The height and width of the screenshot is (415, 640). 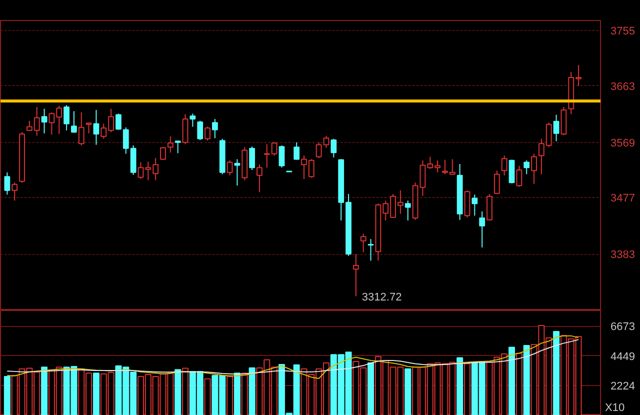 What do you see at coordinates (622, 255) in the screenshot?
I see `y-tick-label: 3383` at bounding box center [622, 255].